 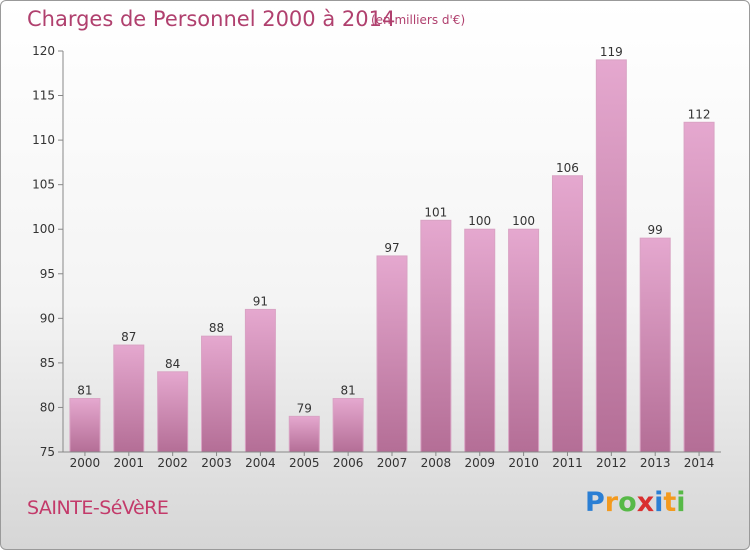 What do you see at coordinates (627, 502) in the screenshot?
I see `logo-letter: o` at bounding box center [627, 502].